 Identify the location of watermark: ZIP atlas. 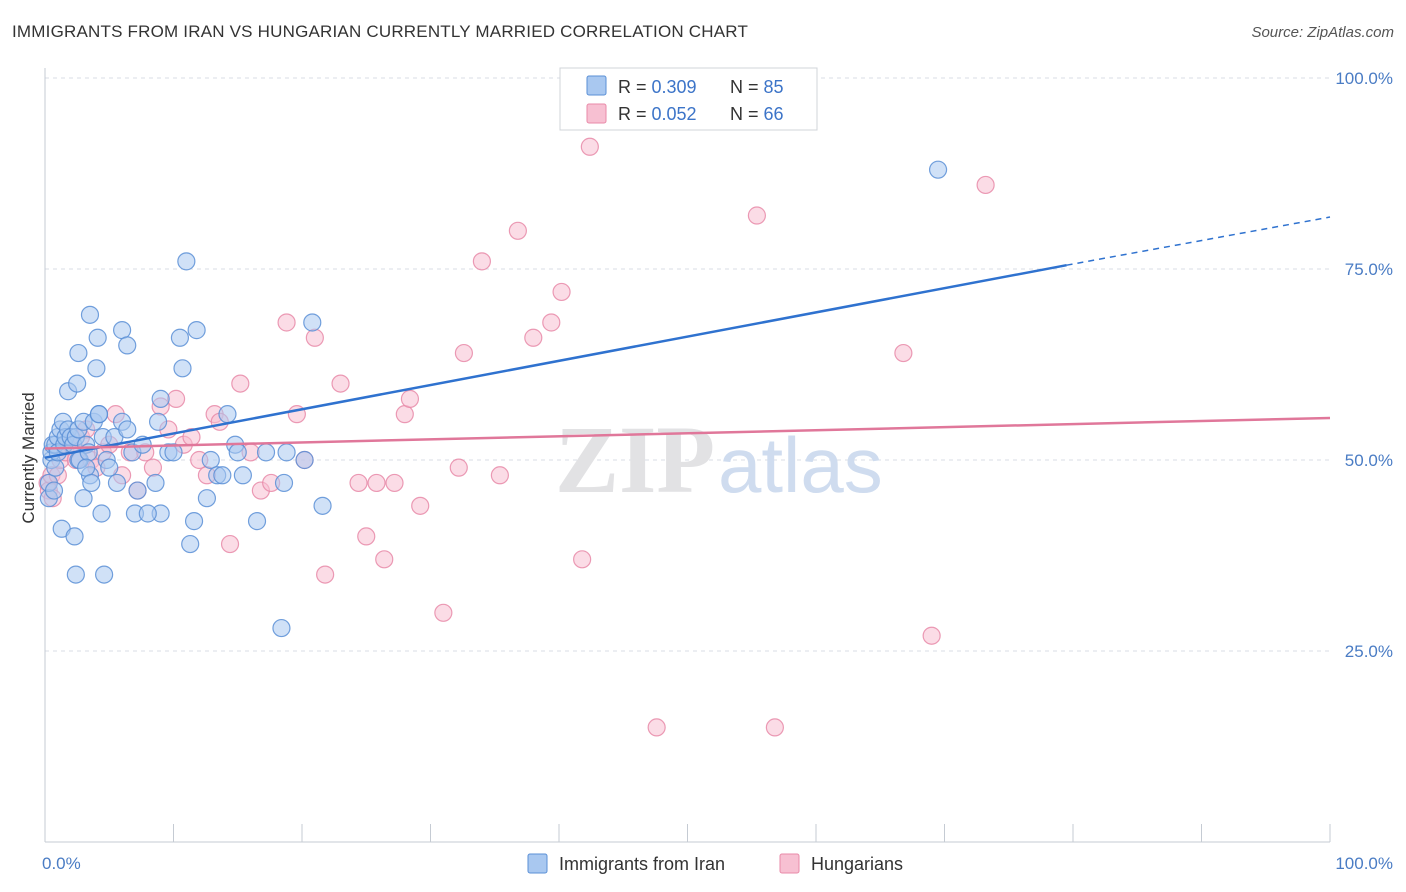
(719, 459).